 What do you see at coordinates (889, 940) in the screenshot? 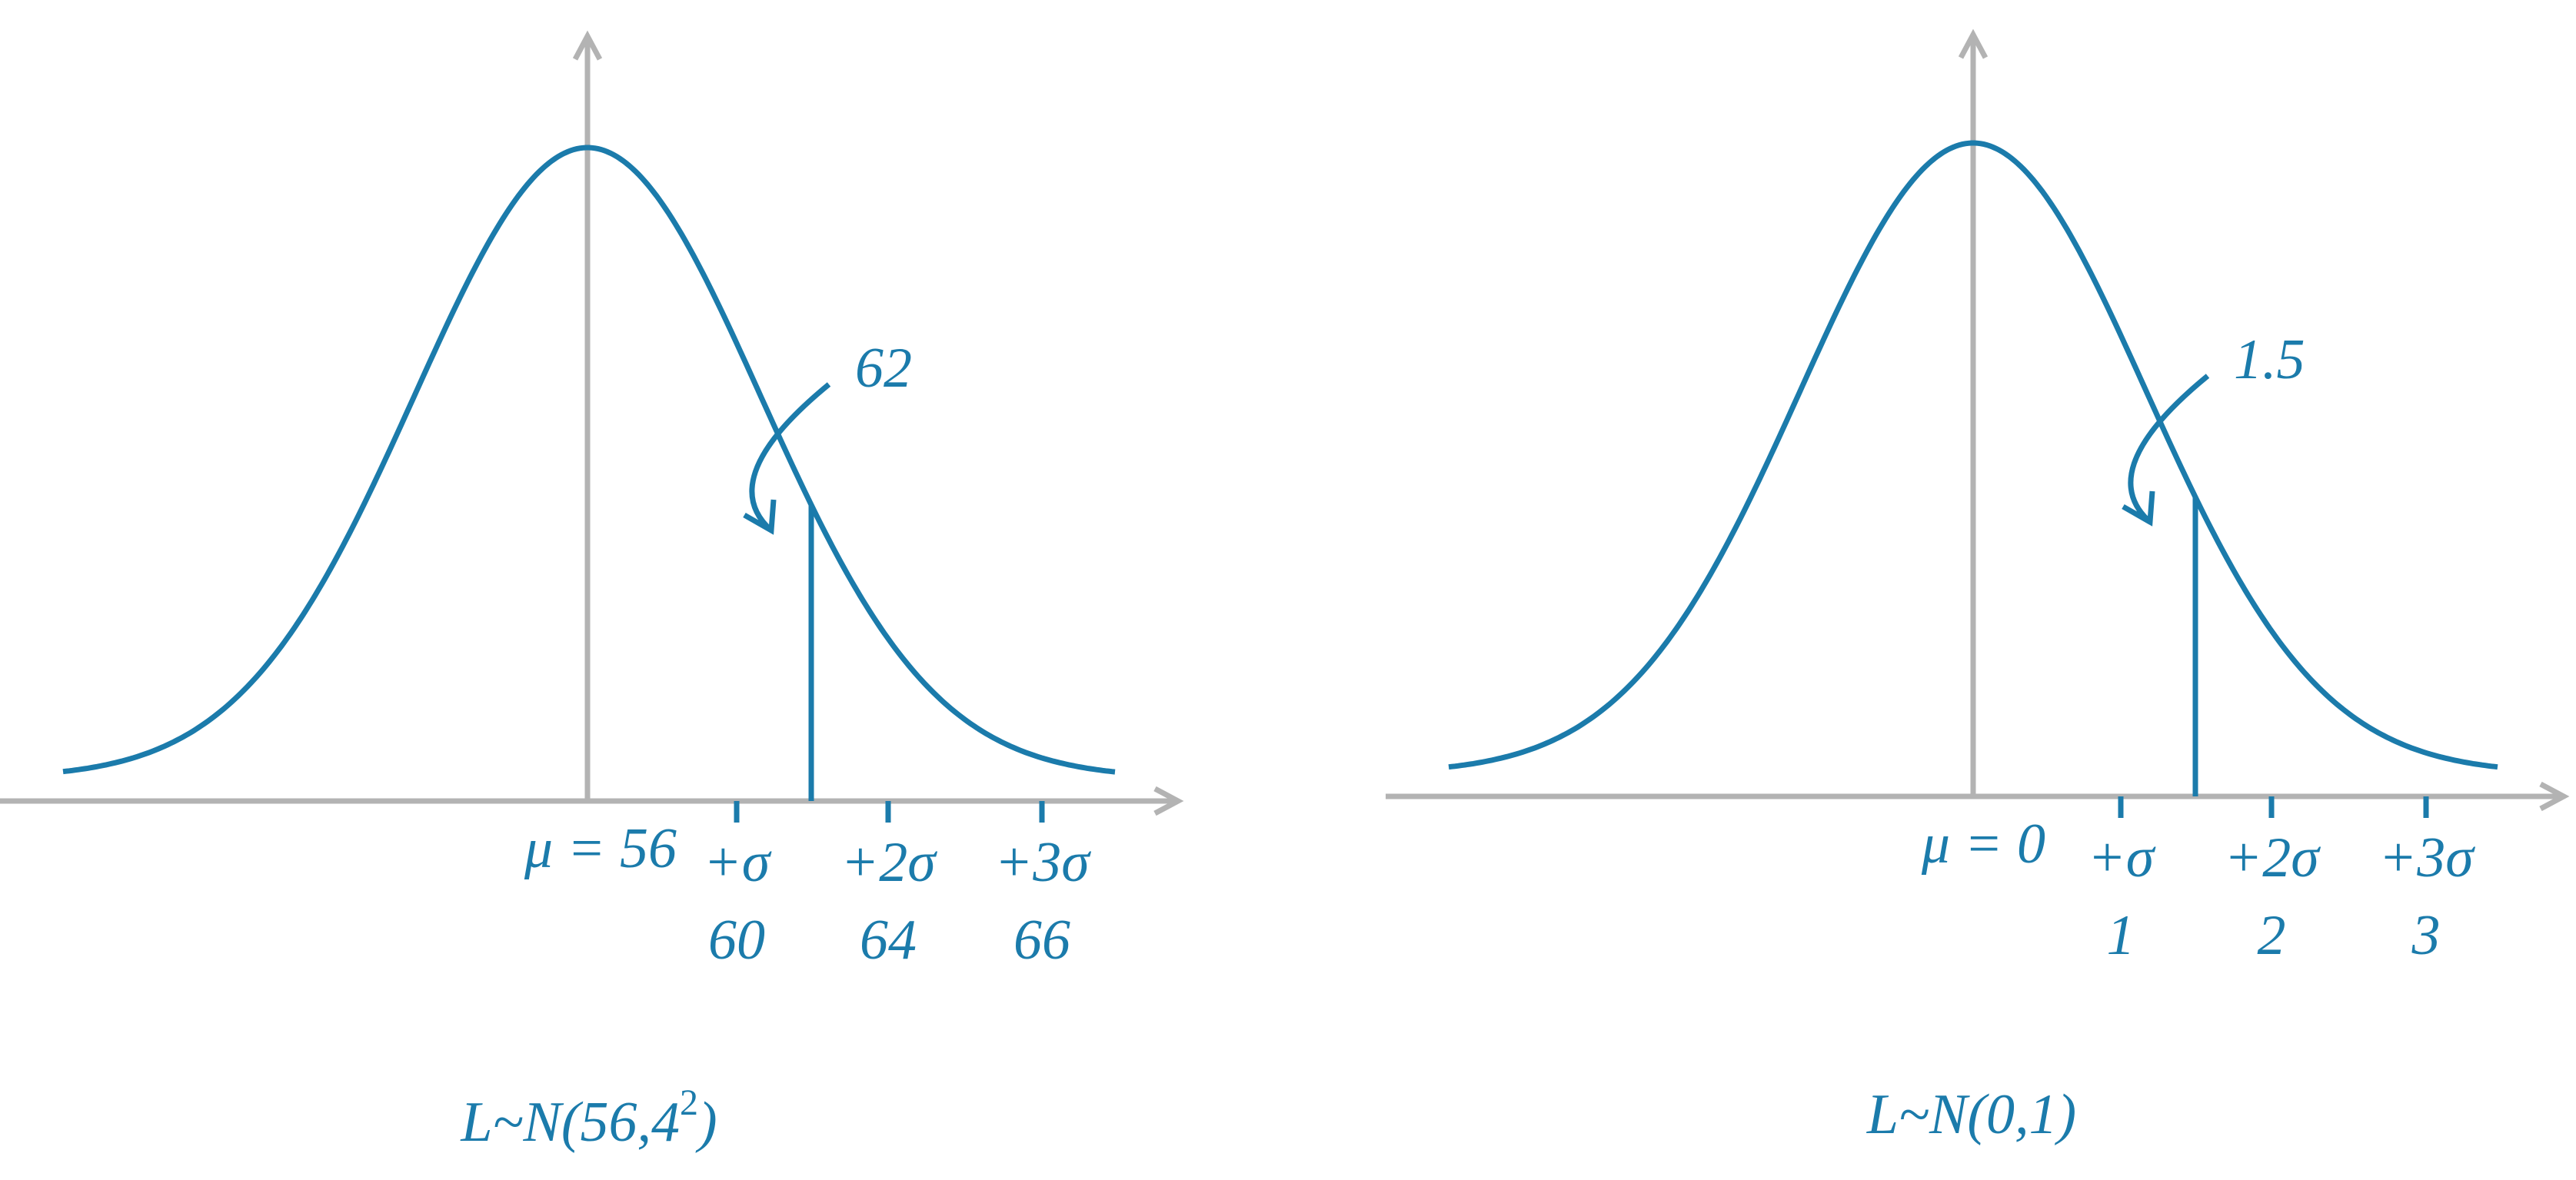
I see `tick-value: 64` at bounding box center [889, 940].